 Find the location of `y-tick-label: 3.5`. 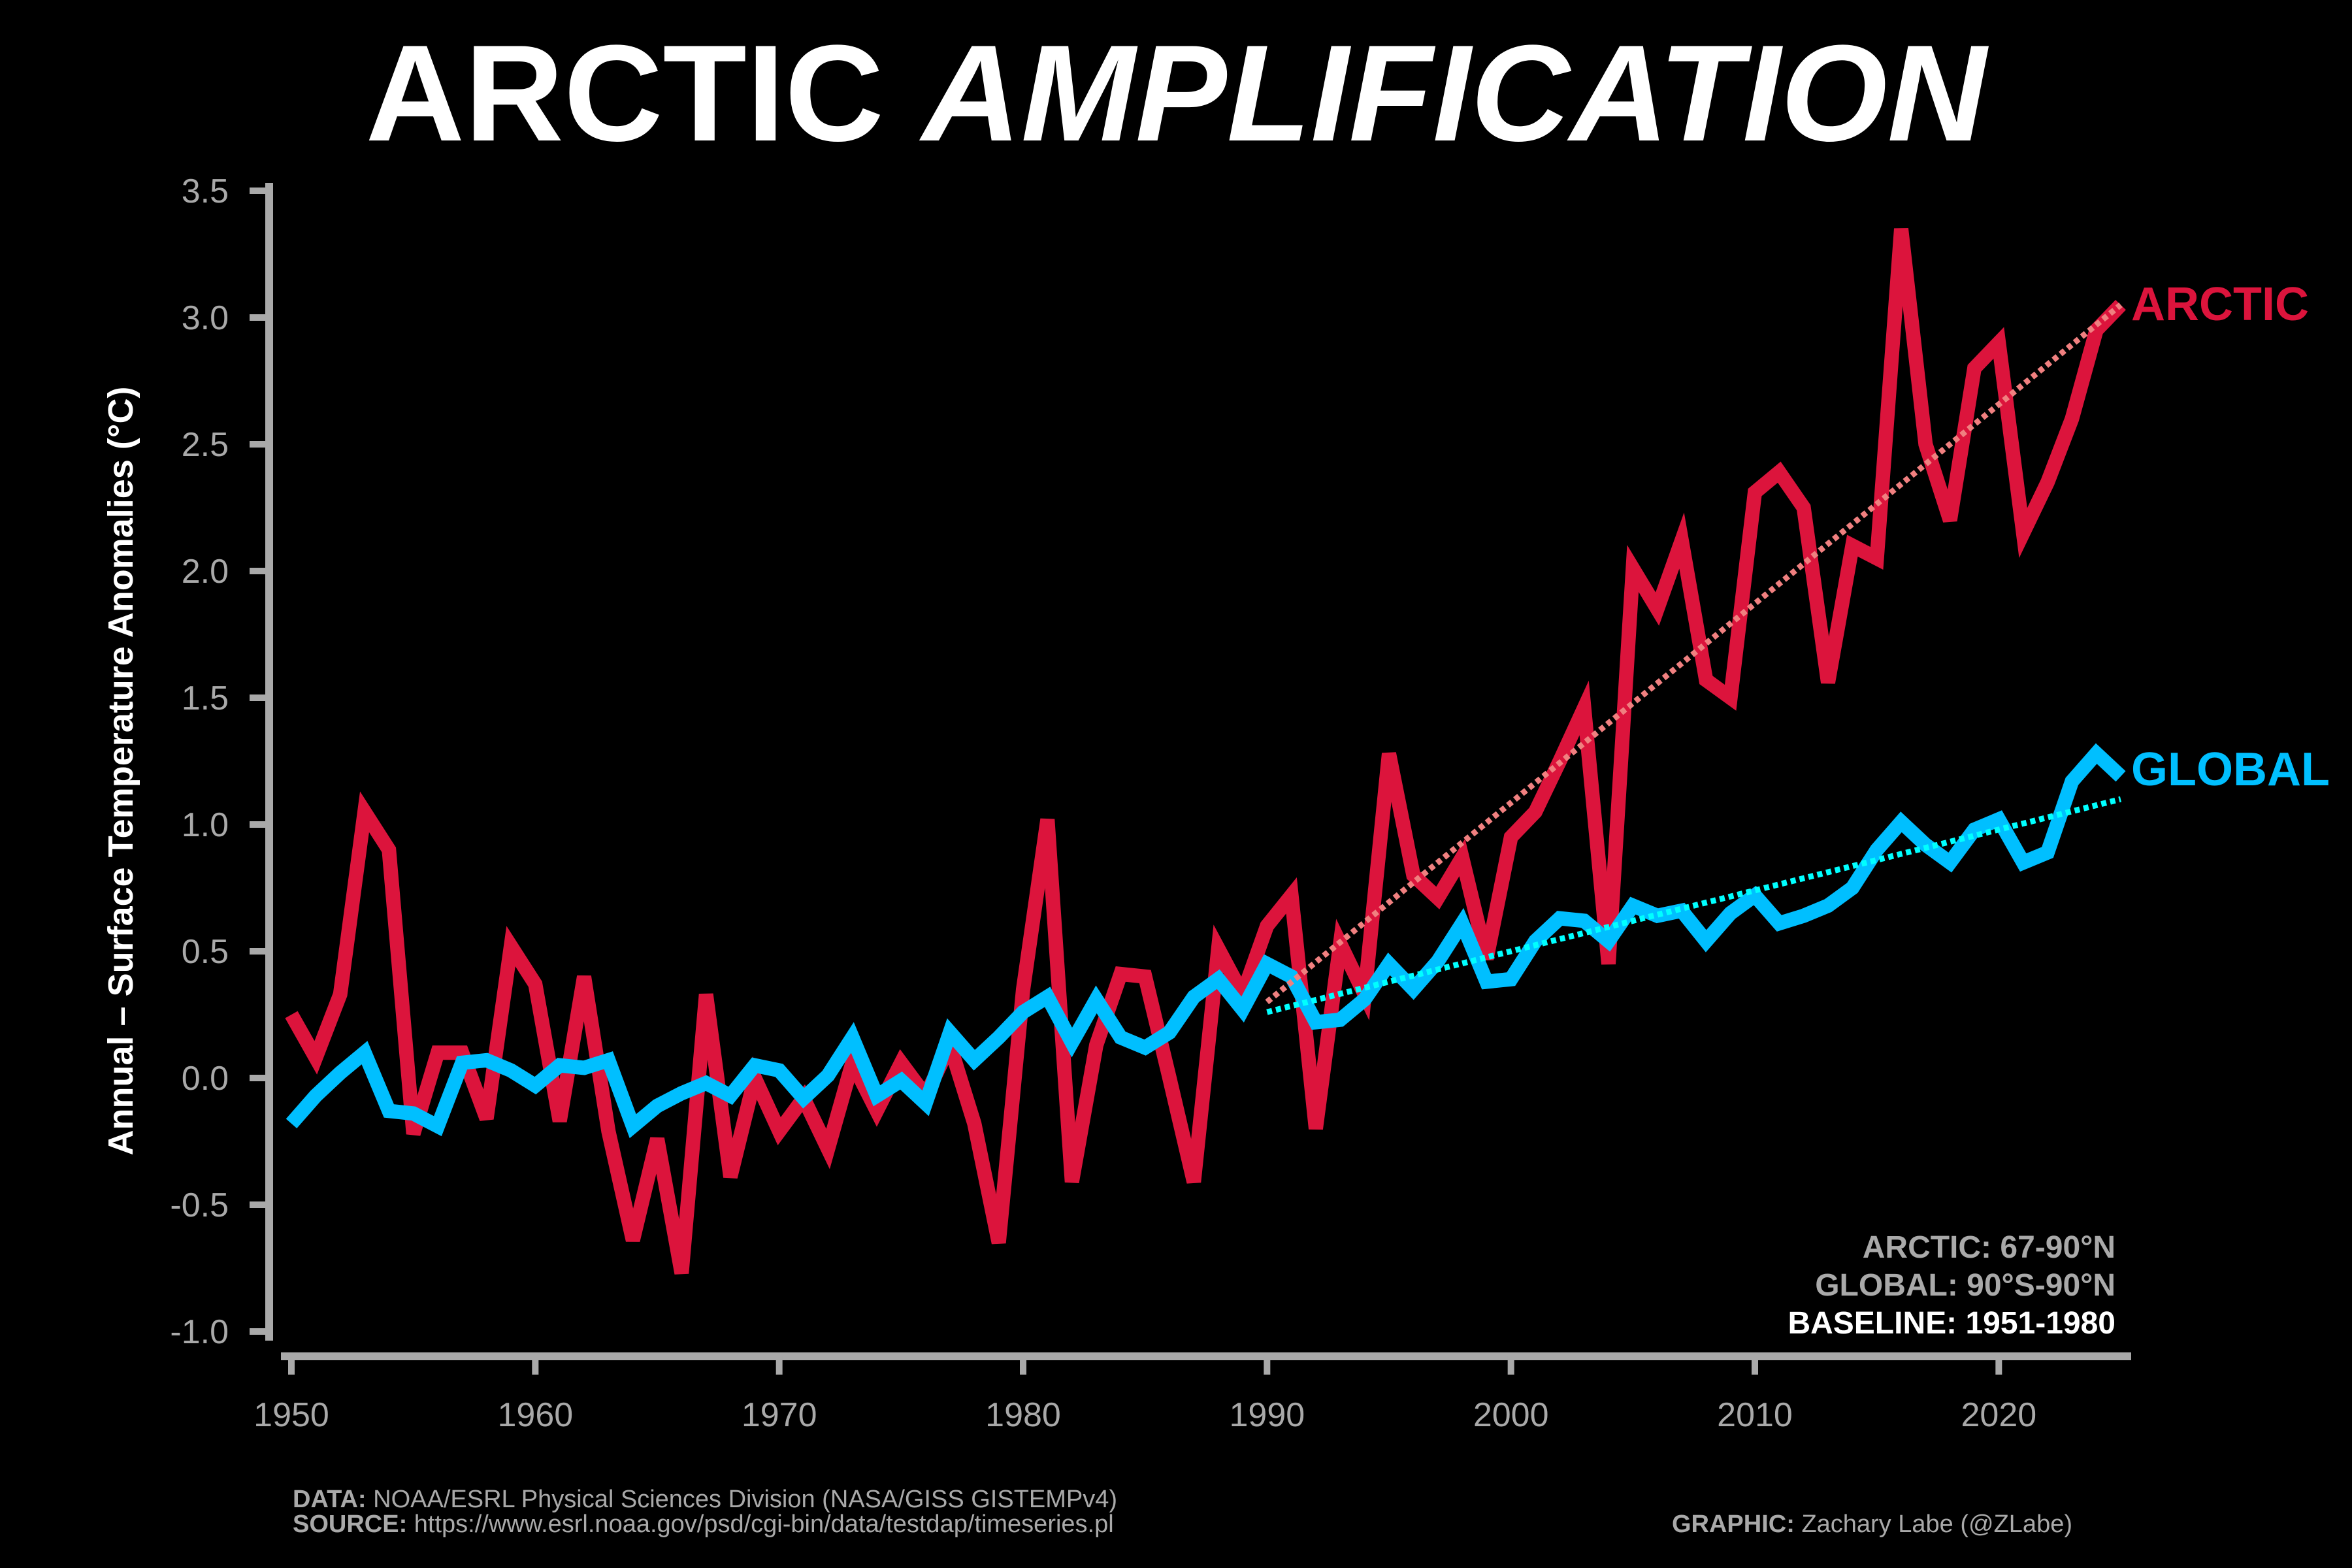

y-tick-label: 3.5 is located at coordinates (205, 191).